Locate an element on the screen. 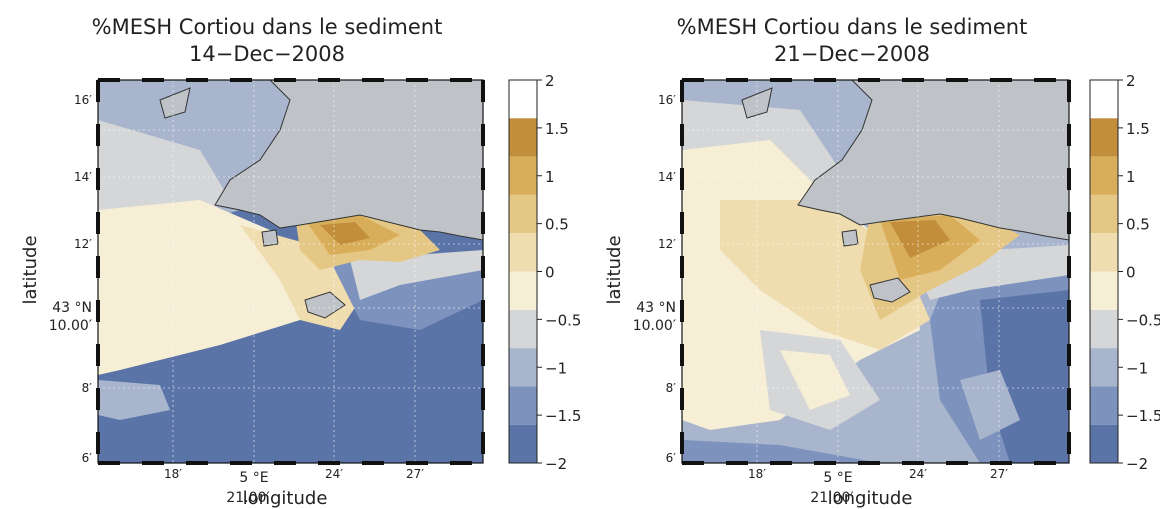 The image size is (1160, 509). field-light-blue-right is located at coordinates (990, 405).